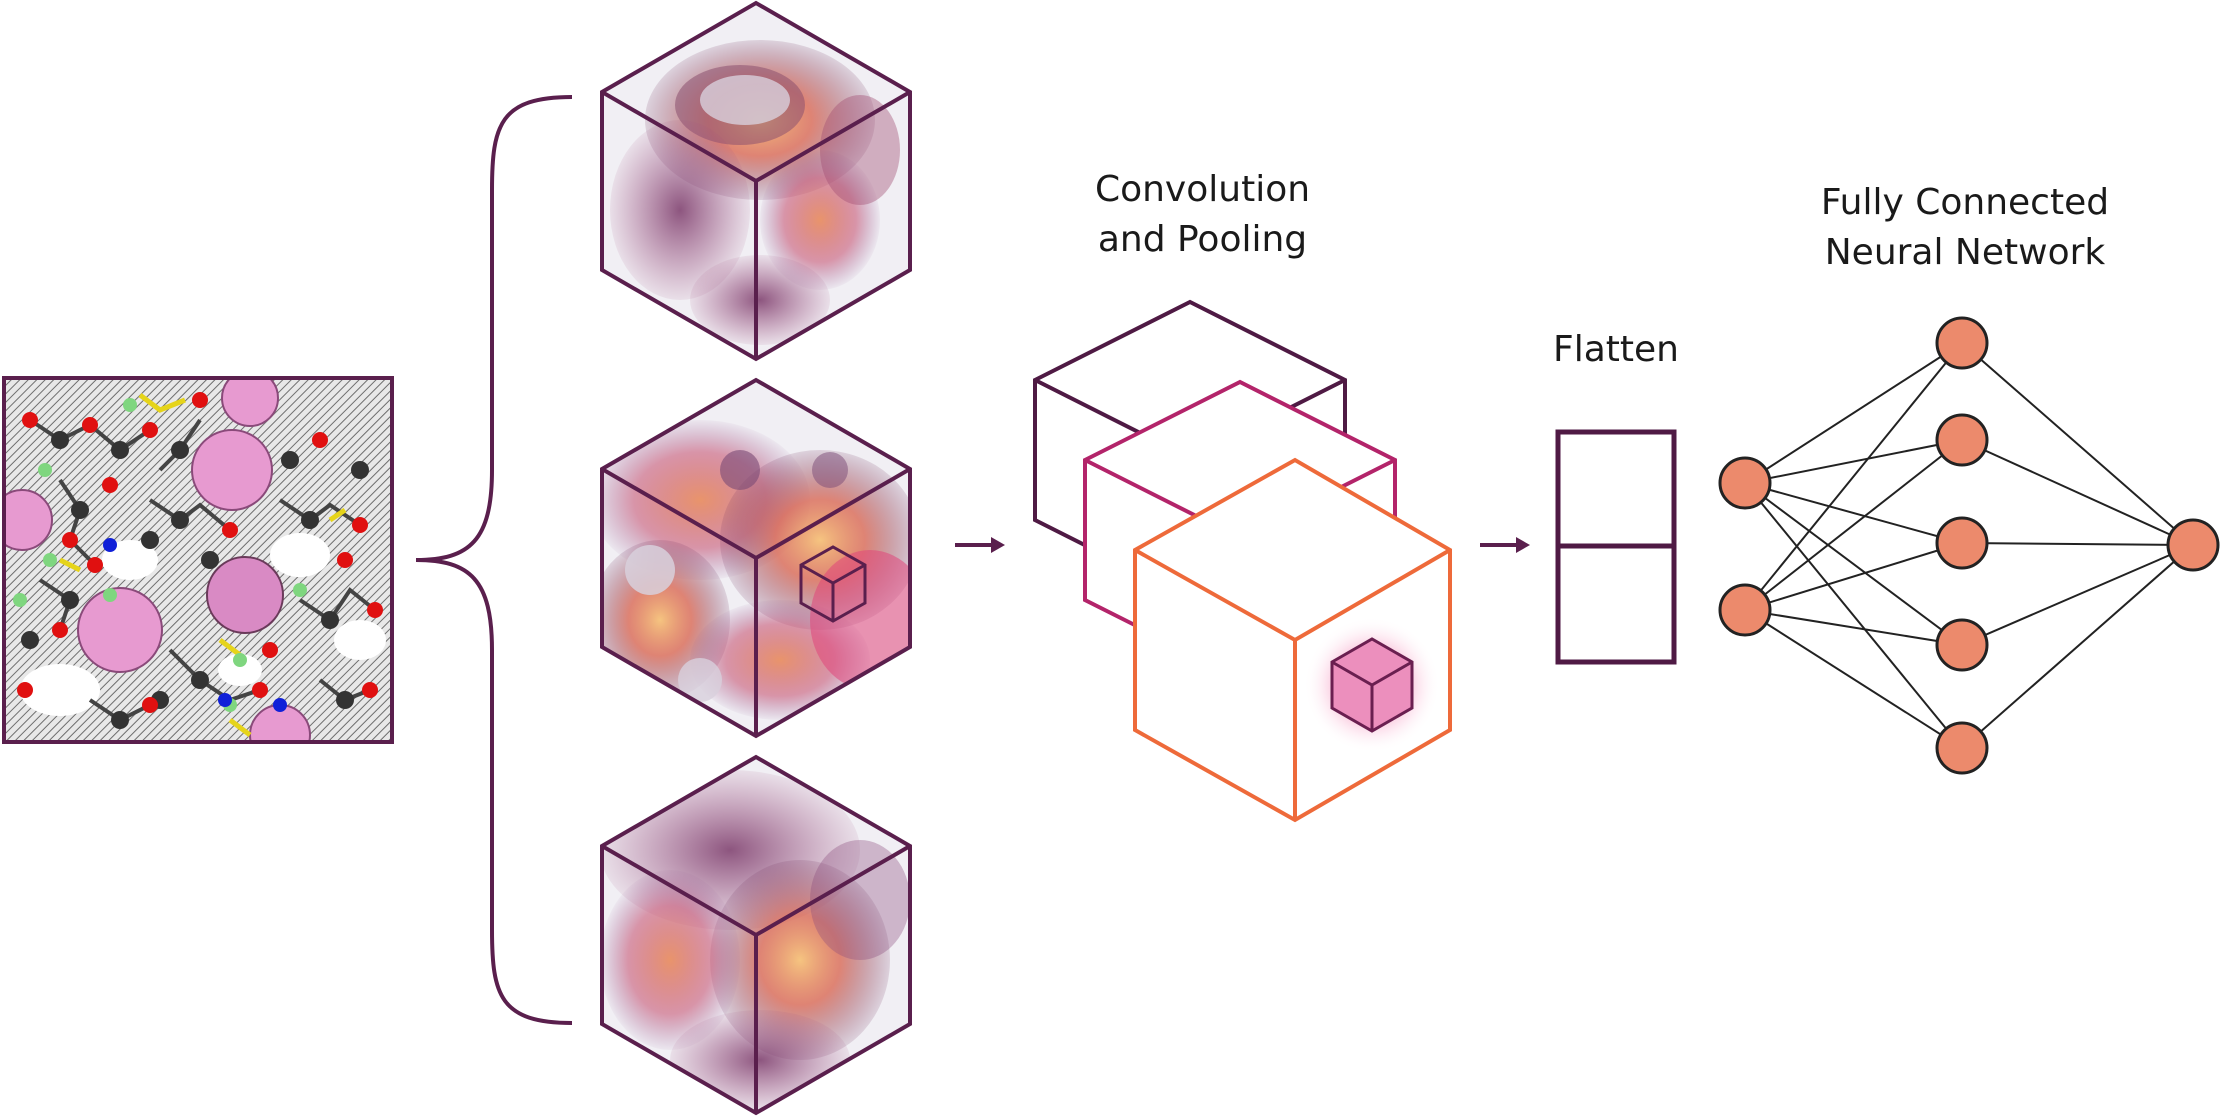  Describe the element at coordinates (1505, 545) in the screenshot. I see `arrow-to-flatten` at that location.